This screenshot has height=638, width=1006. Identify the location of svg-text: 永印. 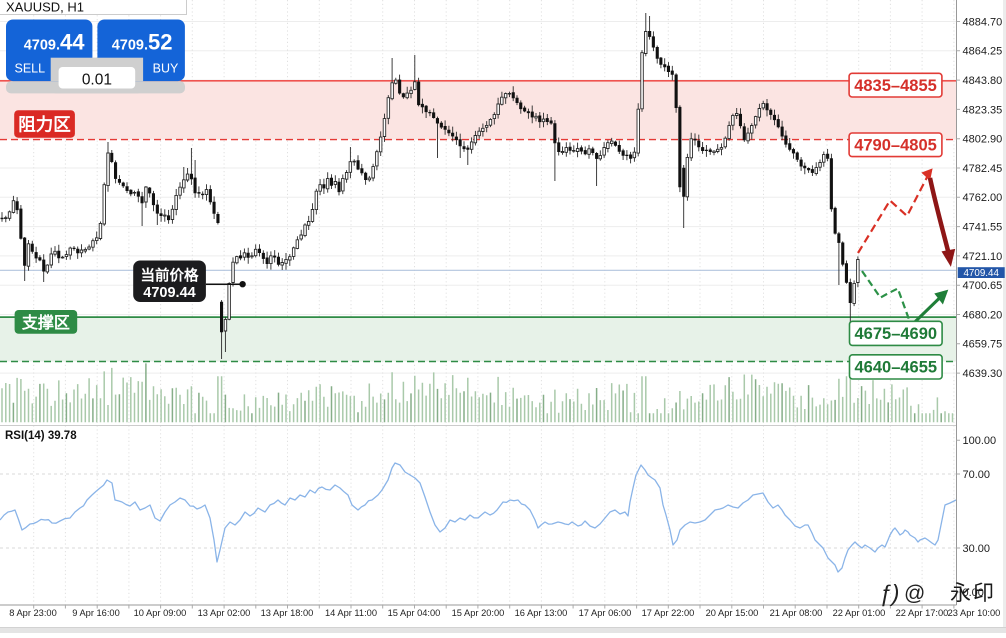
(973, 593).